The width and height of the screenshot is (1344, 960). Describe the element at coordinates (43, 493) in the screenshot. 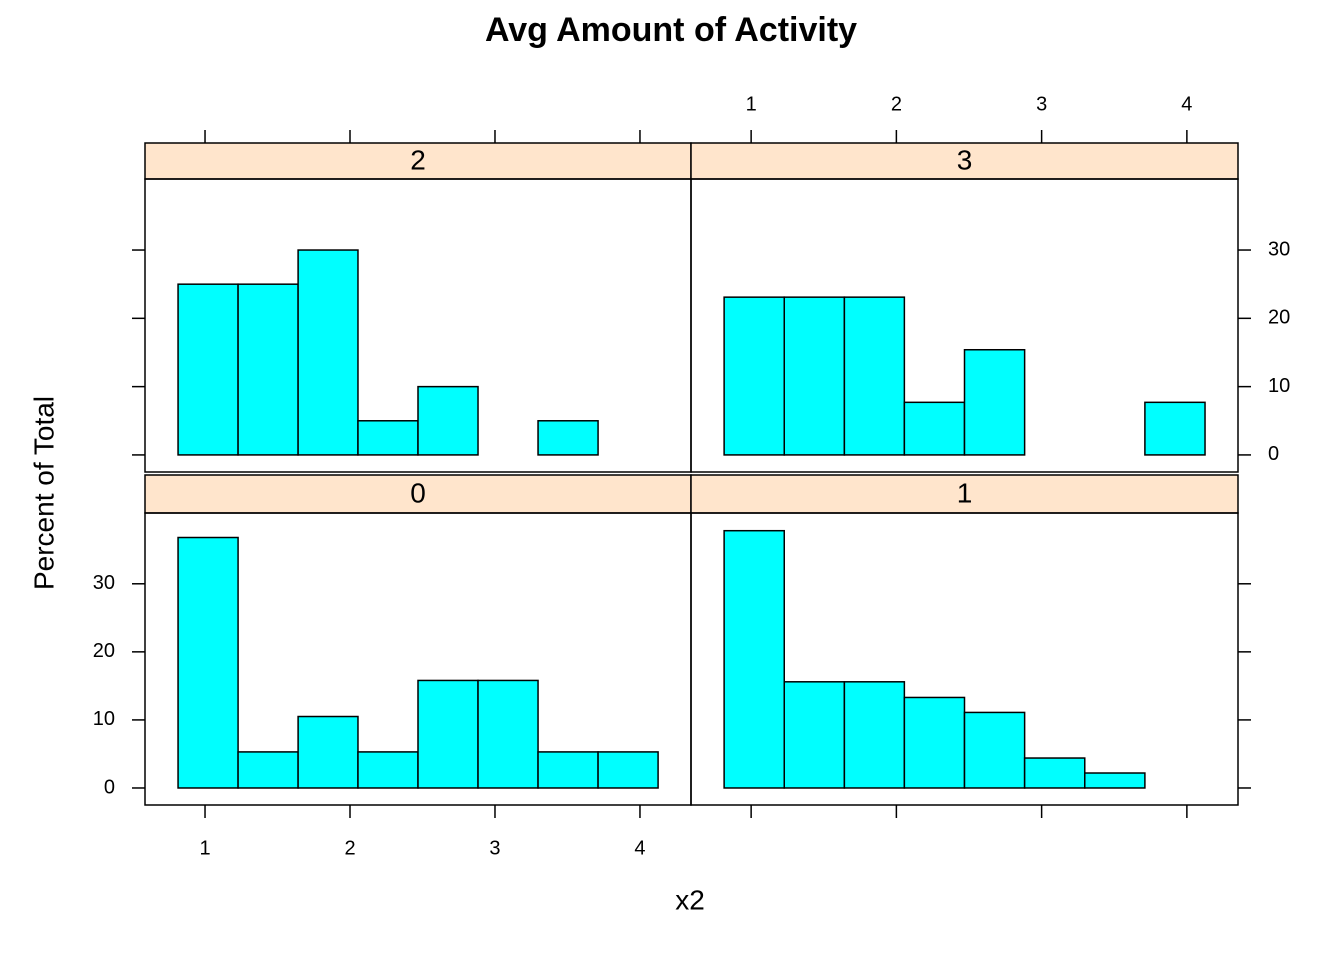

I see `y-axis-label: Percent of Total` at that location.